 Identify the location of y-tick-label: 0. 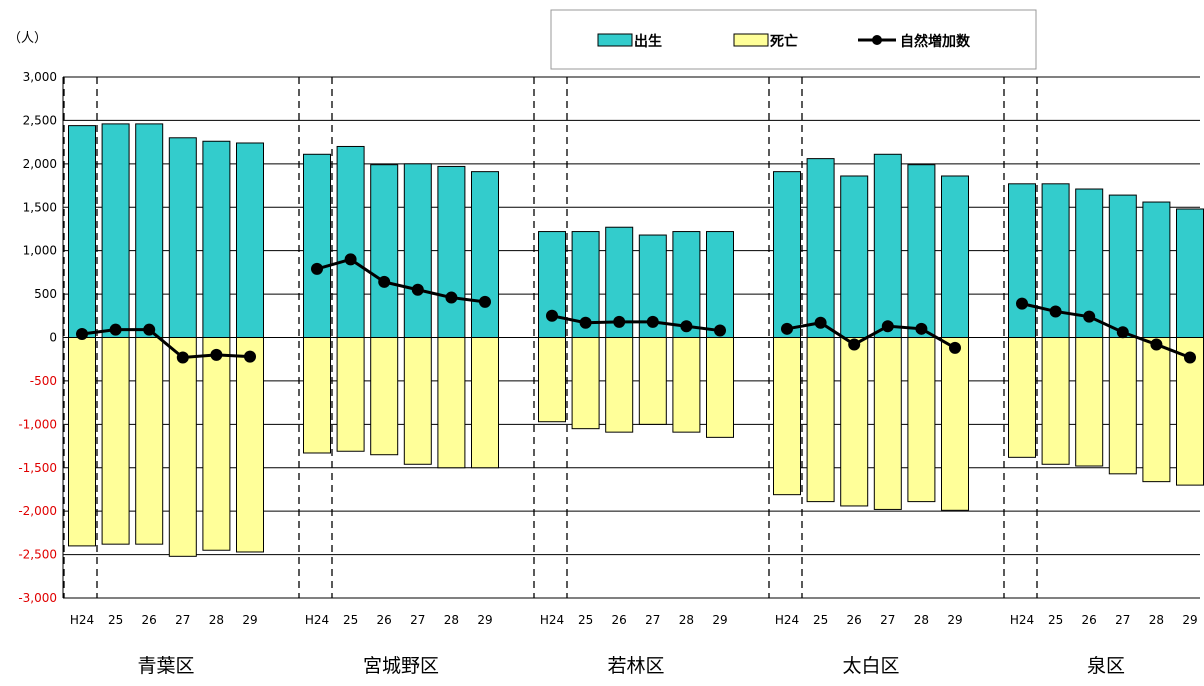
(53, 338).